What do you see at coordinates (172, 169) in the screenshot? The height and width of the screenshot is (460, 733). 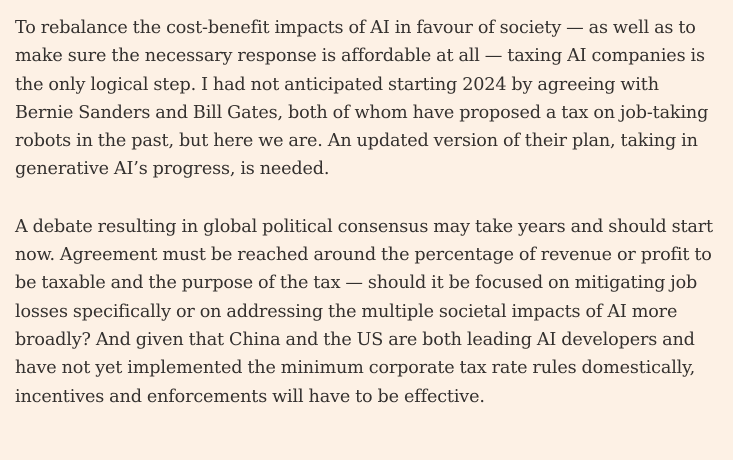 I see `text-line: generative AI’s progress, is needed.` at bounding box center [172, 169].